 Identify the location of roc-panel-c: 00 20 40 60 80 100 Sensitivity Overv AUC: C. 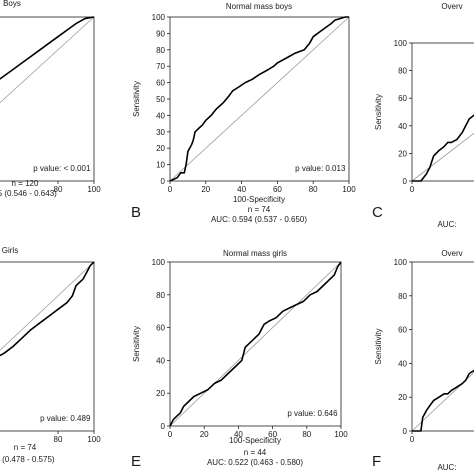
(423, 115).